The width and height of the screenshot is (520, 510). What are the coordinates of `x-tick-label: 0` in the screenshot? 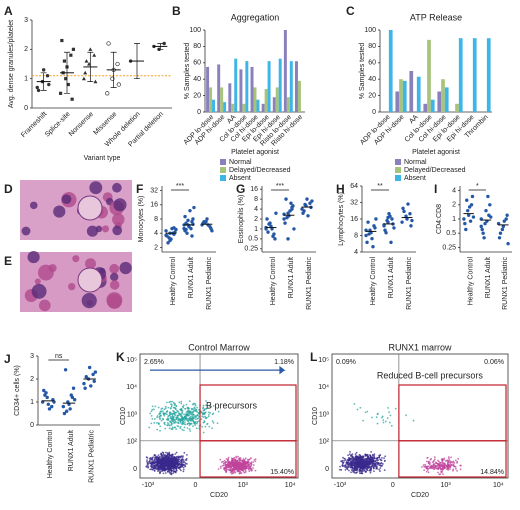 It's located at (393, 485).